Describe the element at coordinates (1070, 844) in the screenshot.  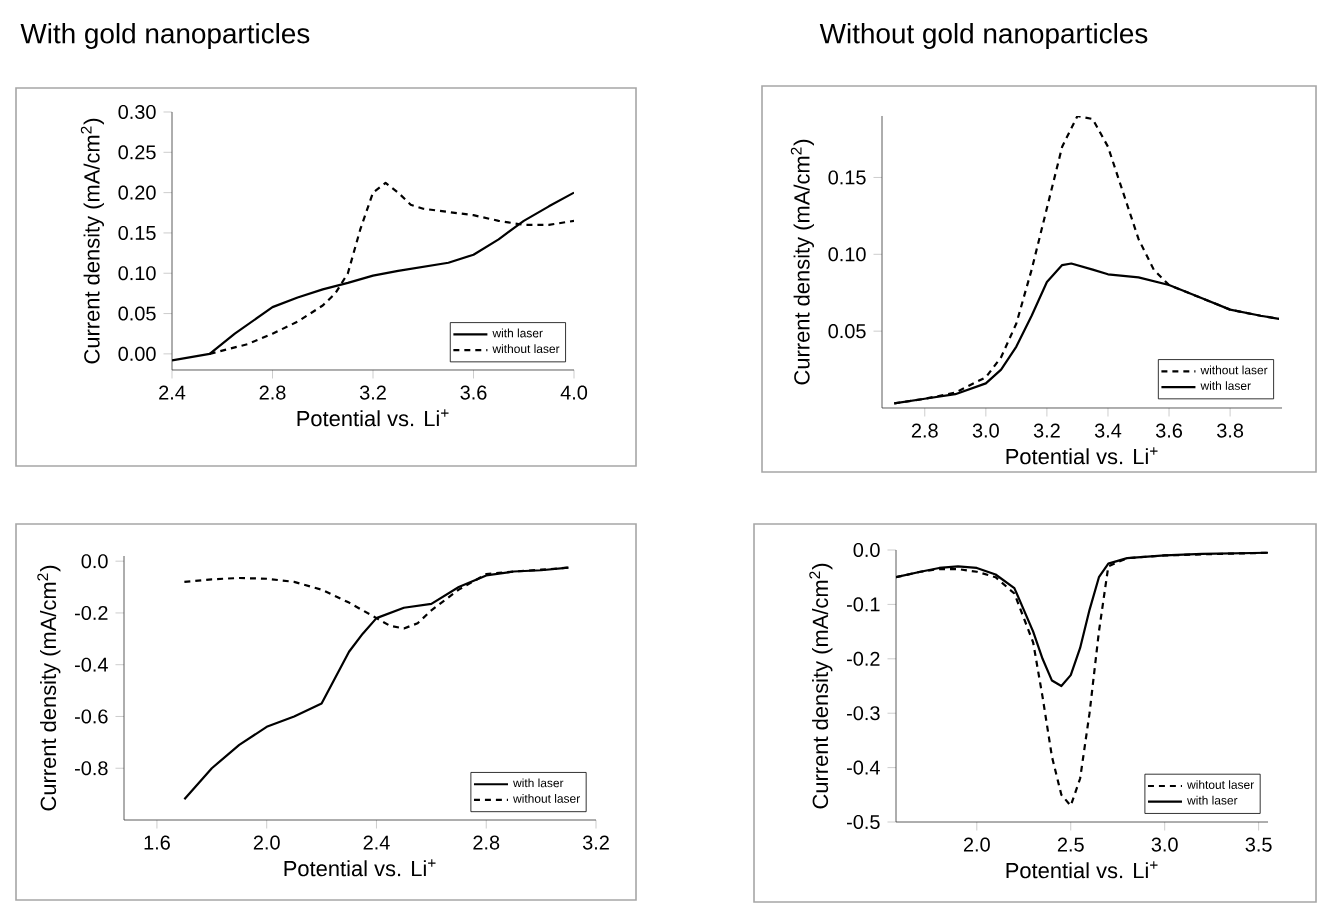
I see `x-tick-label: 2.5` at that location.